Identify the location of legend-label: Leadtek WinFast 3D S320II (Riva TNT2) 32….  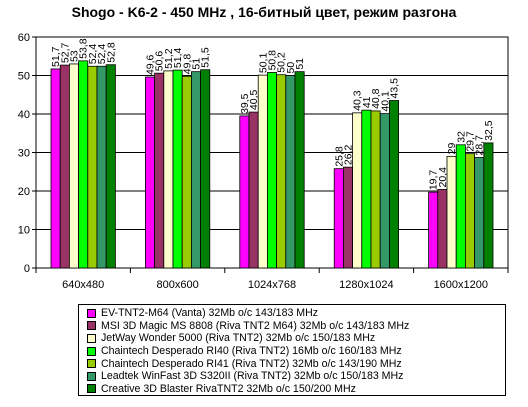
(252, 376).